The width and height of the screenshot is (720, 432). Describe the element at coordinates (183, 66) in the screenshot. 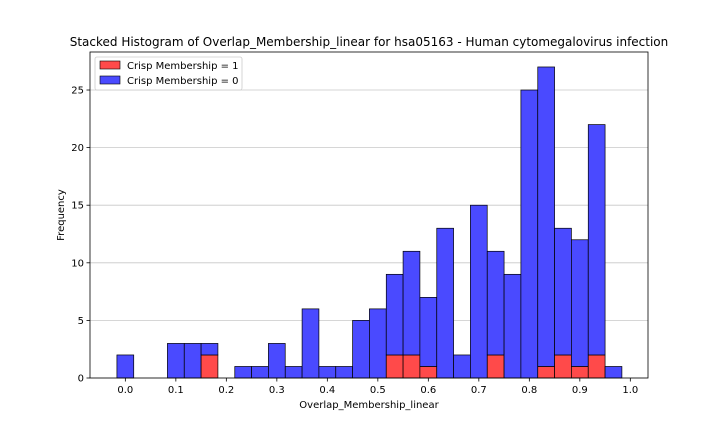

I see `legend-label-crisp-1: Crisp Membership = 1` at that location.